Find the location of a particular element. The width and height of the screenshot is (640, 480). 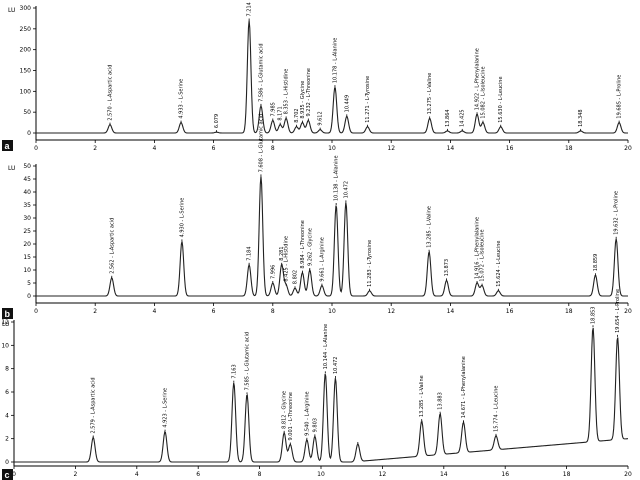

y-unit-label: LU is located at coordinates (11, 168).